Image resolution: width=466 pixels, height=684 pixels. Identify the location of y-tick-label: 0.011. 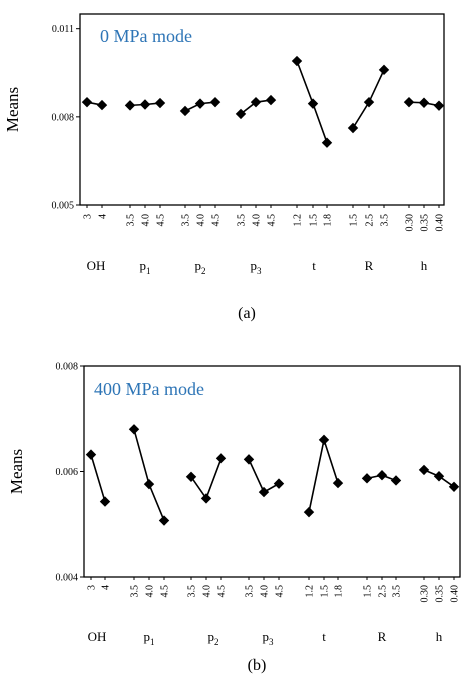
(63, 29).